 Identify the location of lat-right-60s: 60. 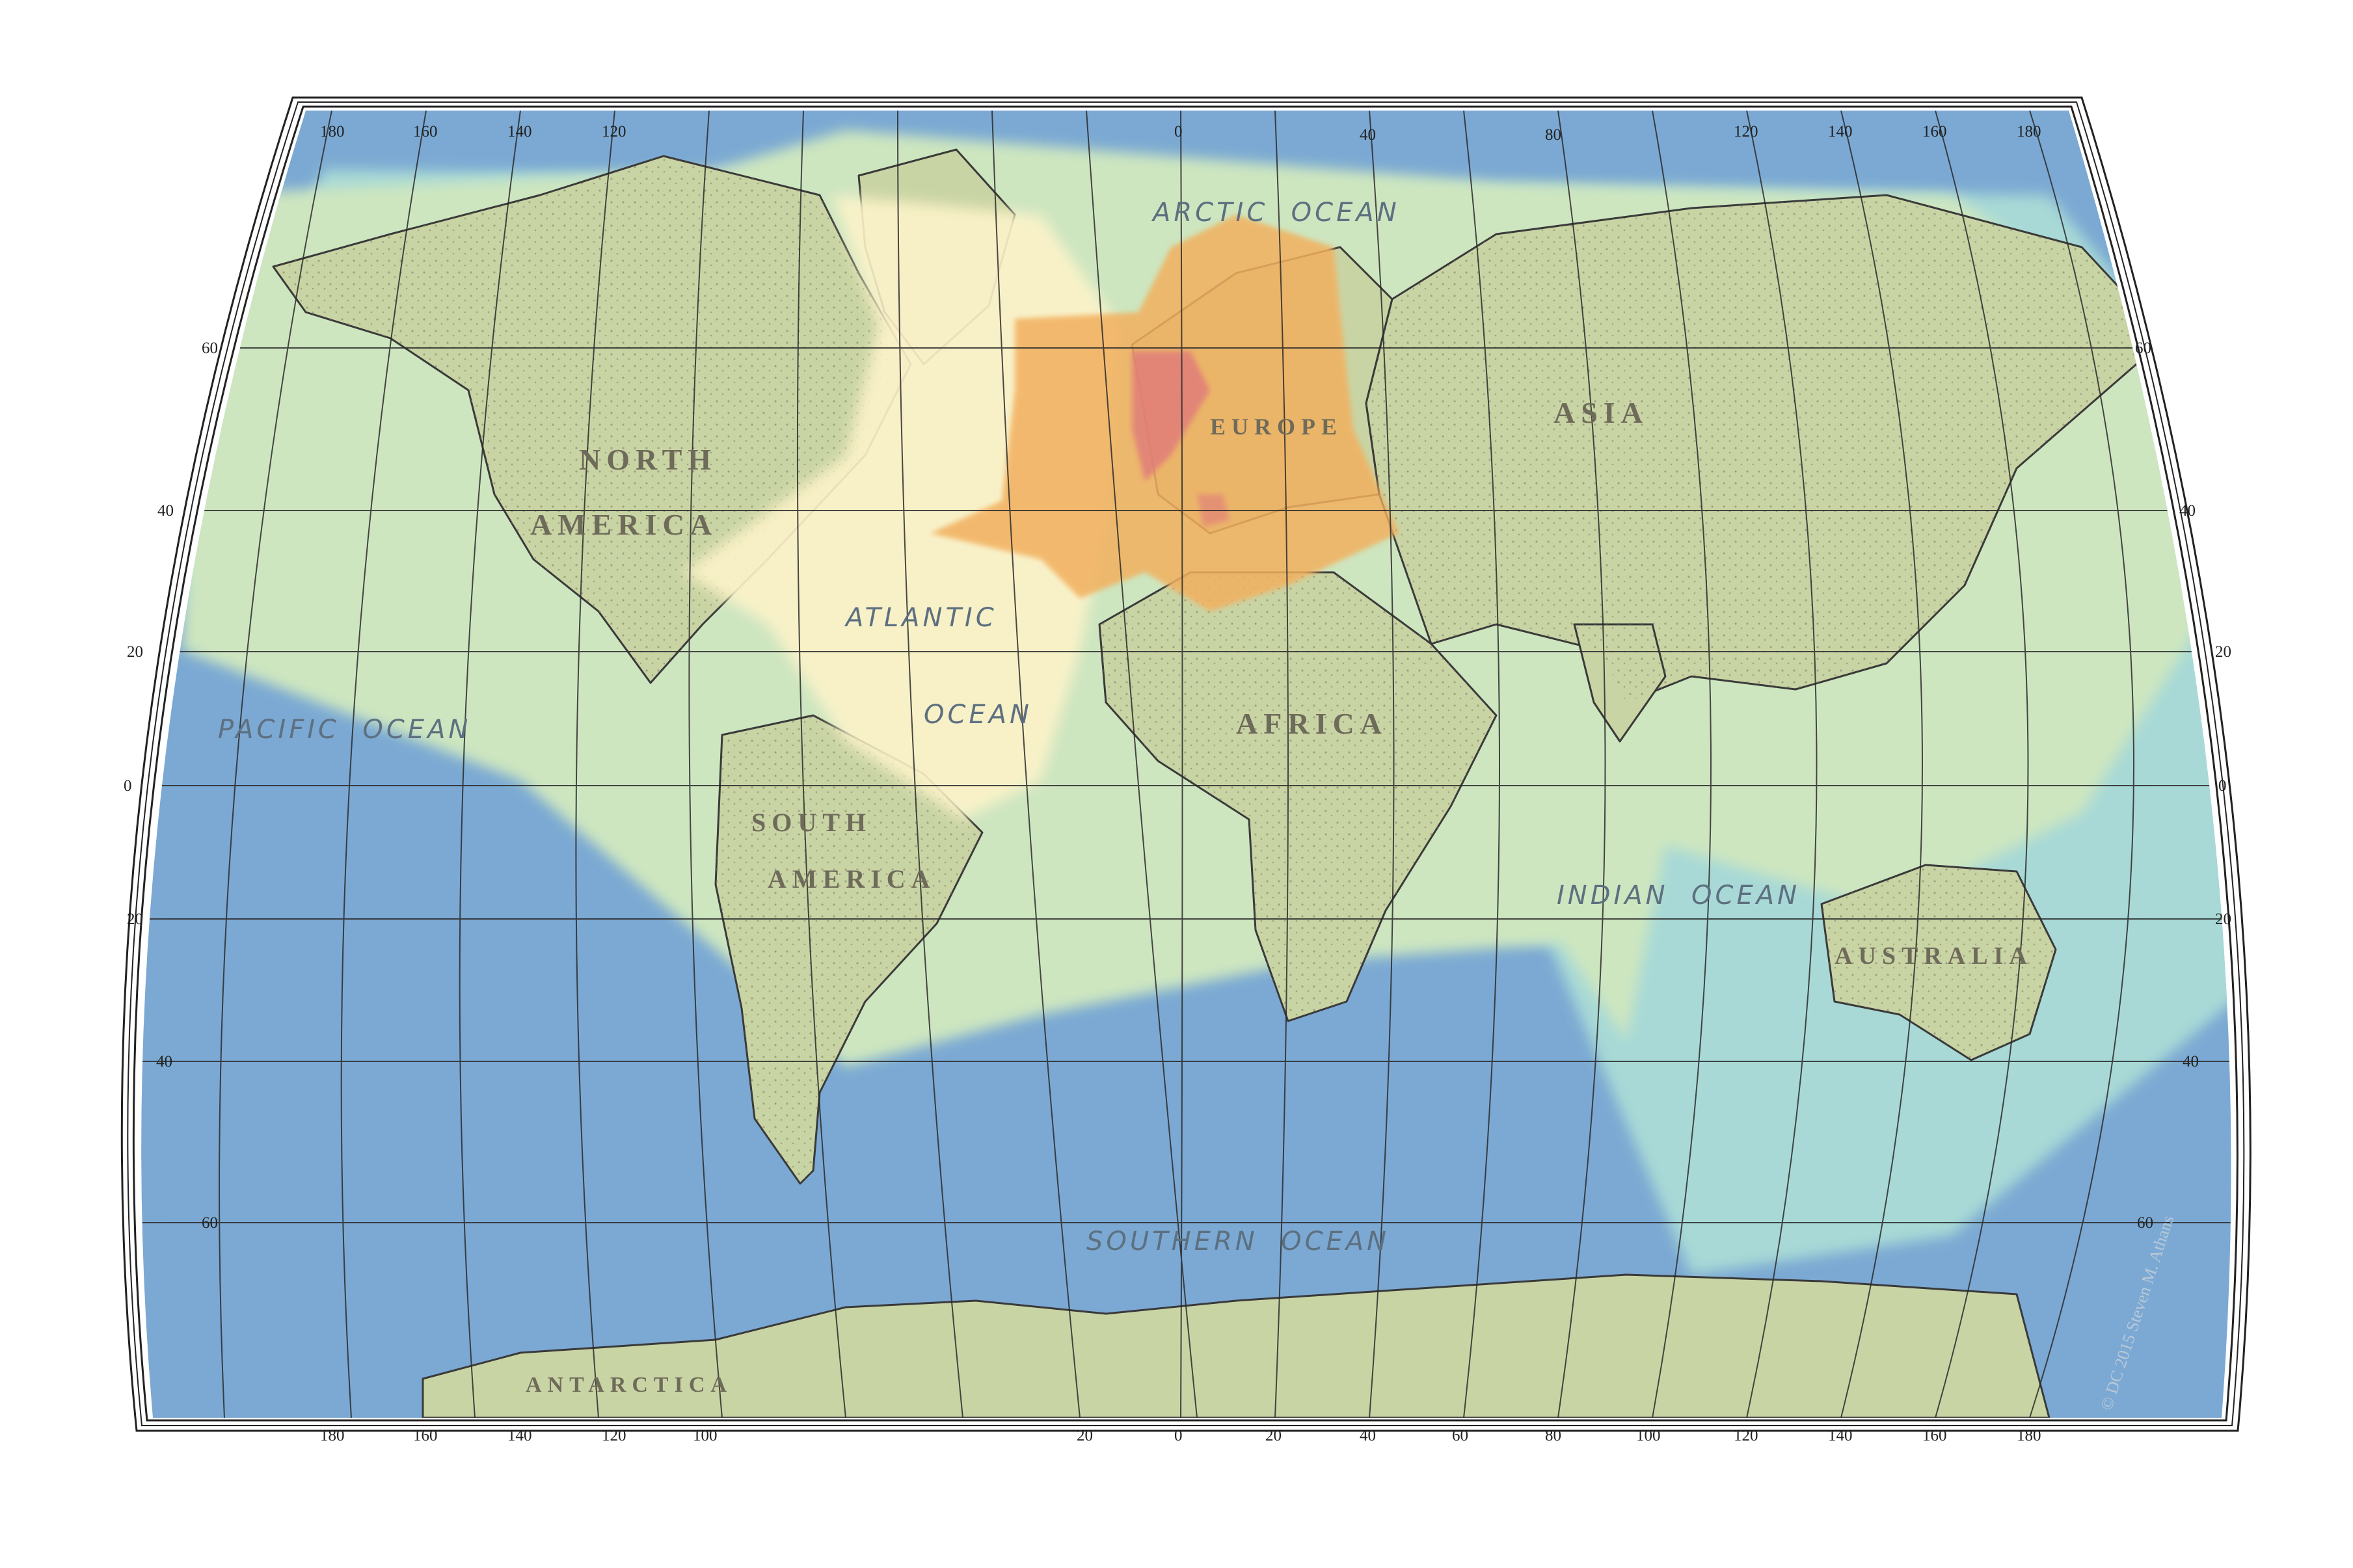
(2145, 1223).